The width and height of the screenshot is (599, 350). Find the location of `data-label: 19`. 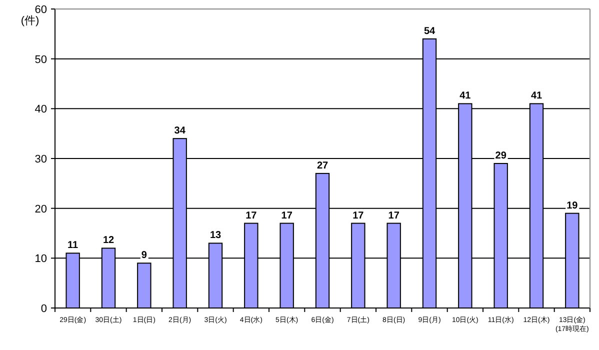

data-label: 19 is located at coordinates (572, 206).